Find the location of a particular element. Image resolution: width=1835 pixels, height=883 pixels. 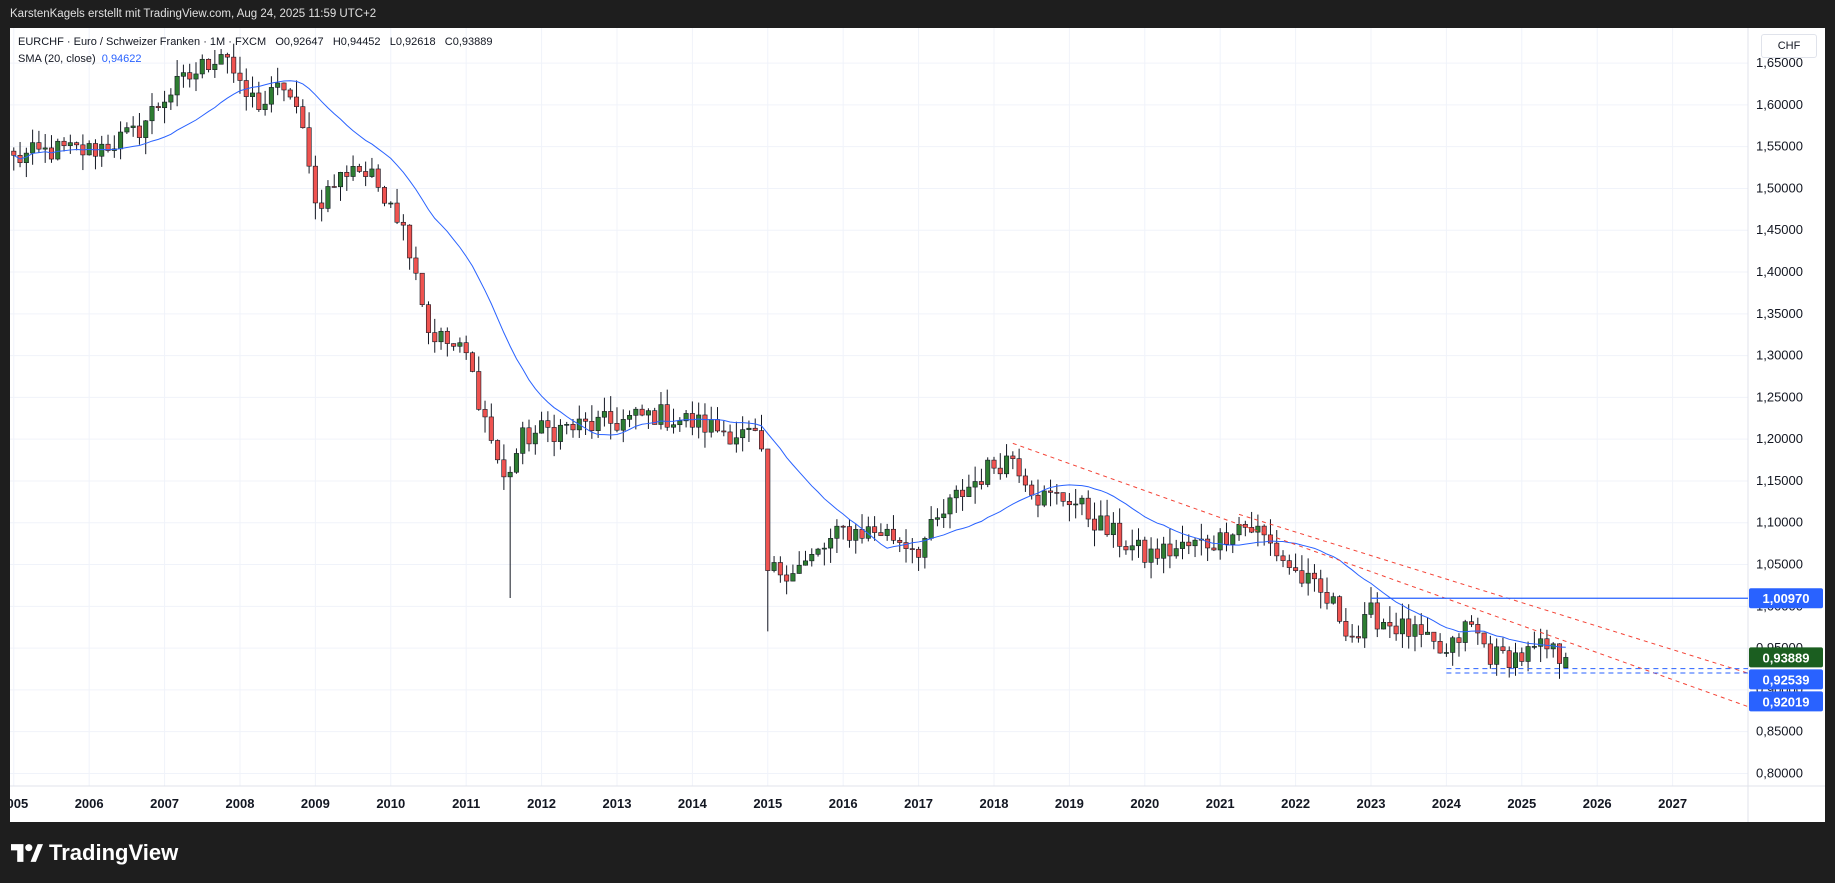

price-tick-label: 1,05000 is located at coordinates (1779, 564).